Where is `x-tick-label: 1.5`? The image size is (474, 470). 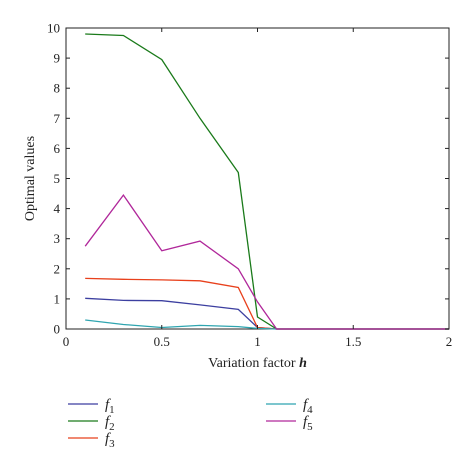 x-tick-label: 1.5 is located at coordinates (353, 341).